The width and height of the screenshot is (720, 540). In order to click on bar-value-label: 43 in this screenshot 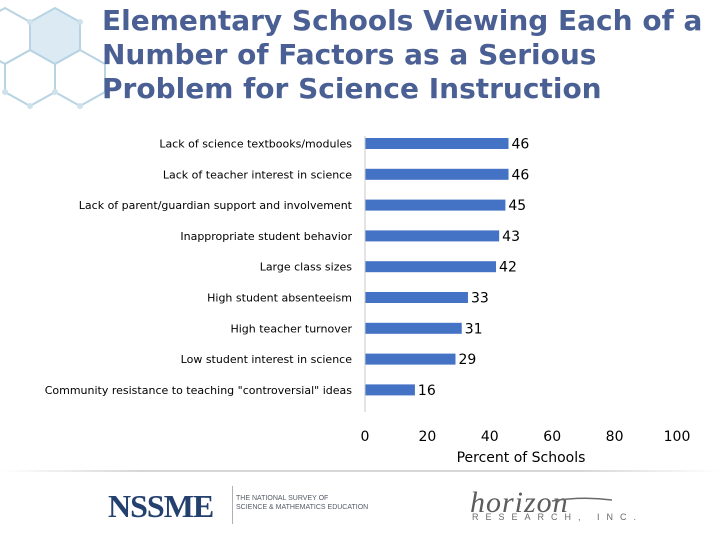, I will do `click(511, 237)`.